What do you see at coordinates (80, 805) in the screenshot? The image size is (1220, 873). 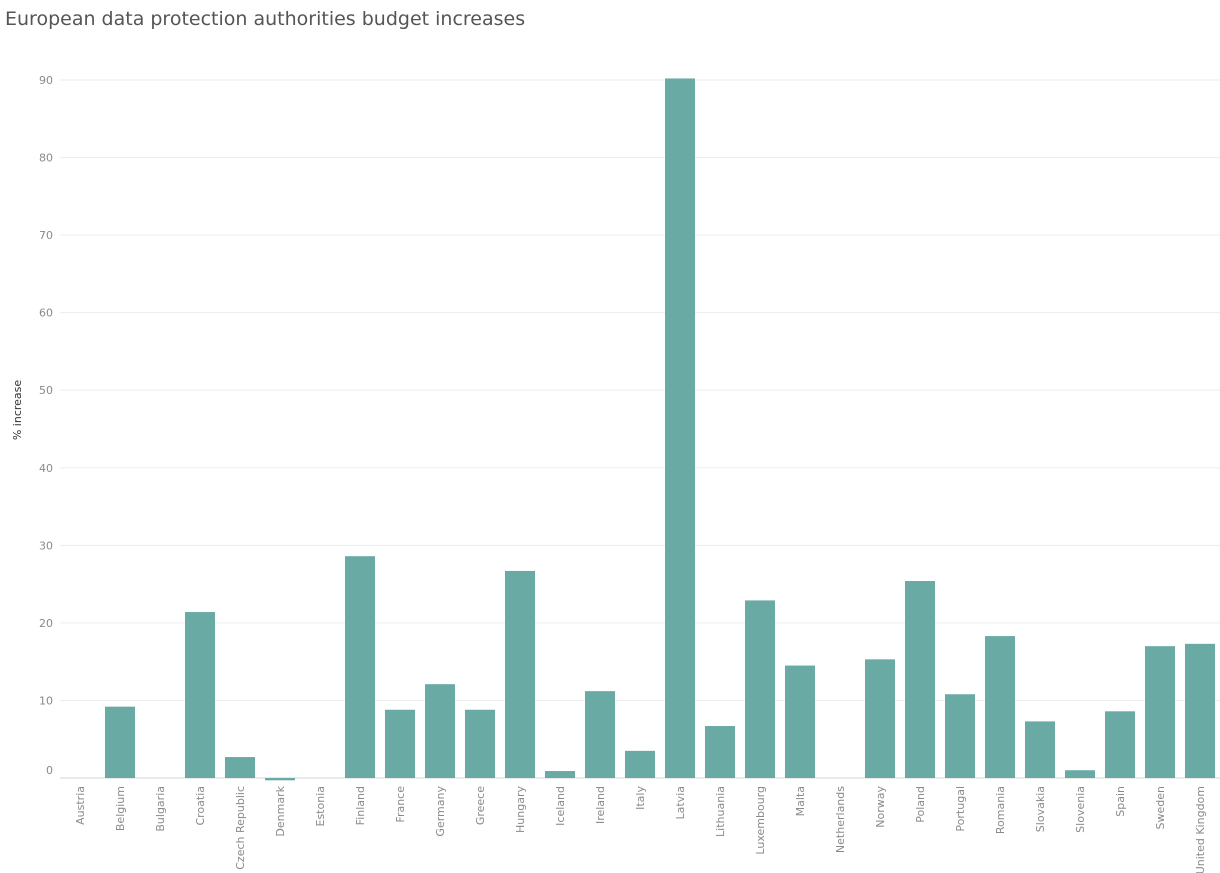 I see `x-tick-label: Austria` at bounding box center [80, 805].